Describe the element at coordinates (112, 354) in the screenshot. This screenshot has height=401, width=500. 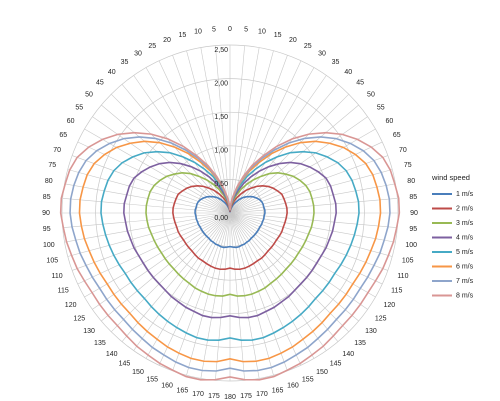
I see `angle-label: 140` at that location.